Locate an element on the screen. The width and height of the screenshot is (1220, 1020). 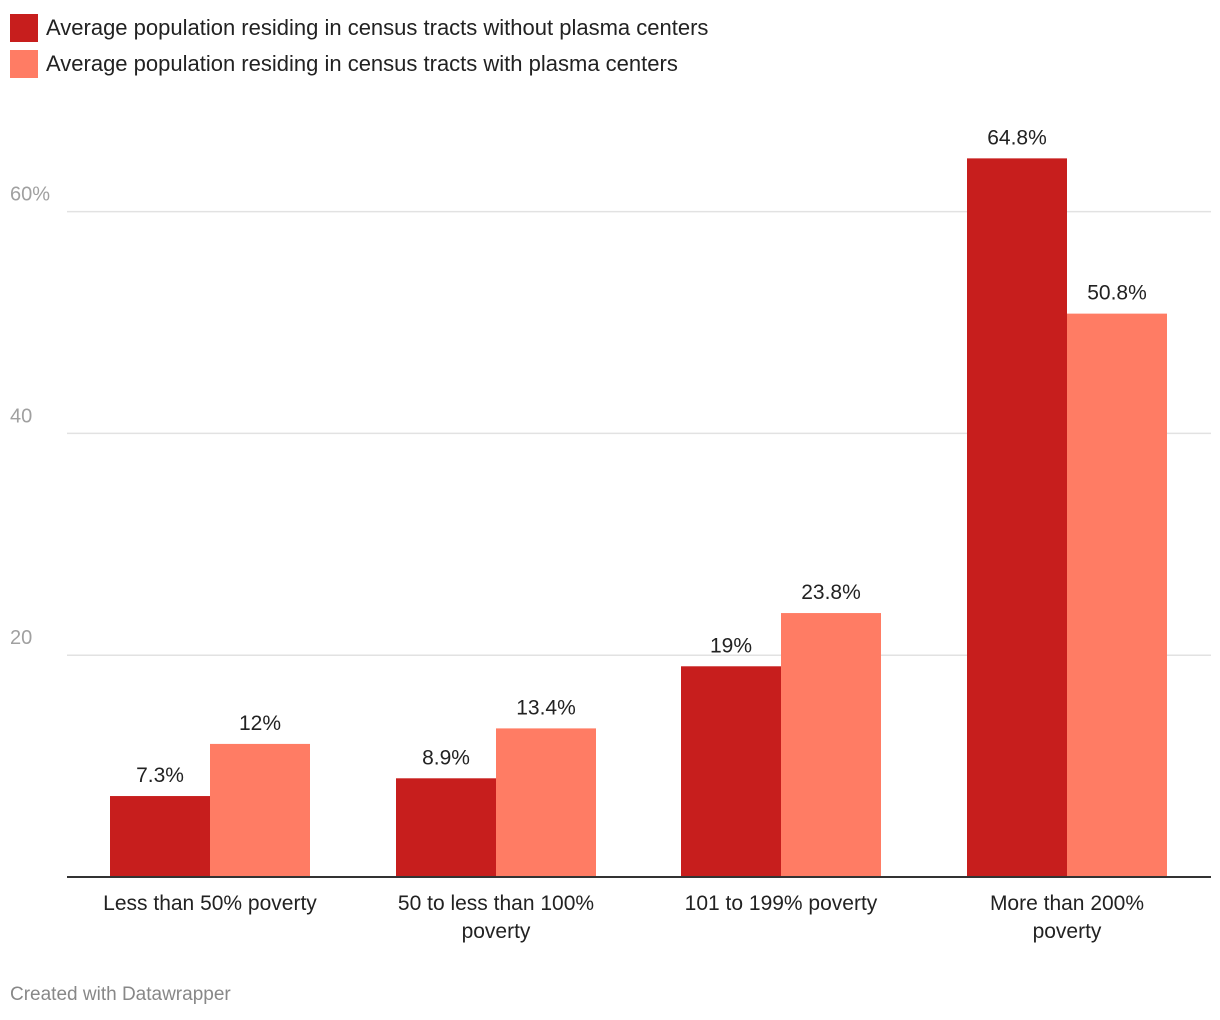
data-label: 8.9% is located at coordinates (446, 757).